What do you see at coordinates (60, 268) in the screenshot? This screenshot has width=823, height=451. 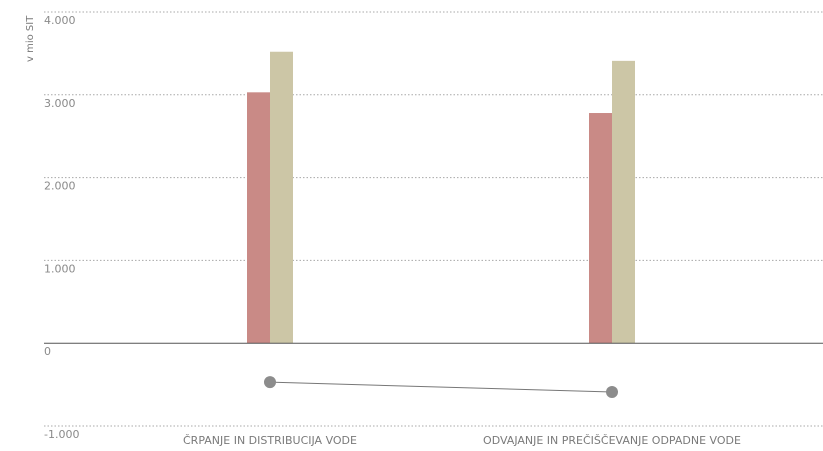 I see `y-tick-label: 1.000` at bounding box center [60, 268].